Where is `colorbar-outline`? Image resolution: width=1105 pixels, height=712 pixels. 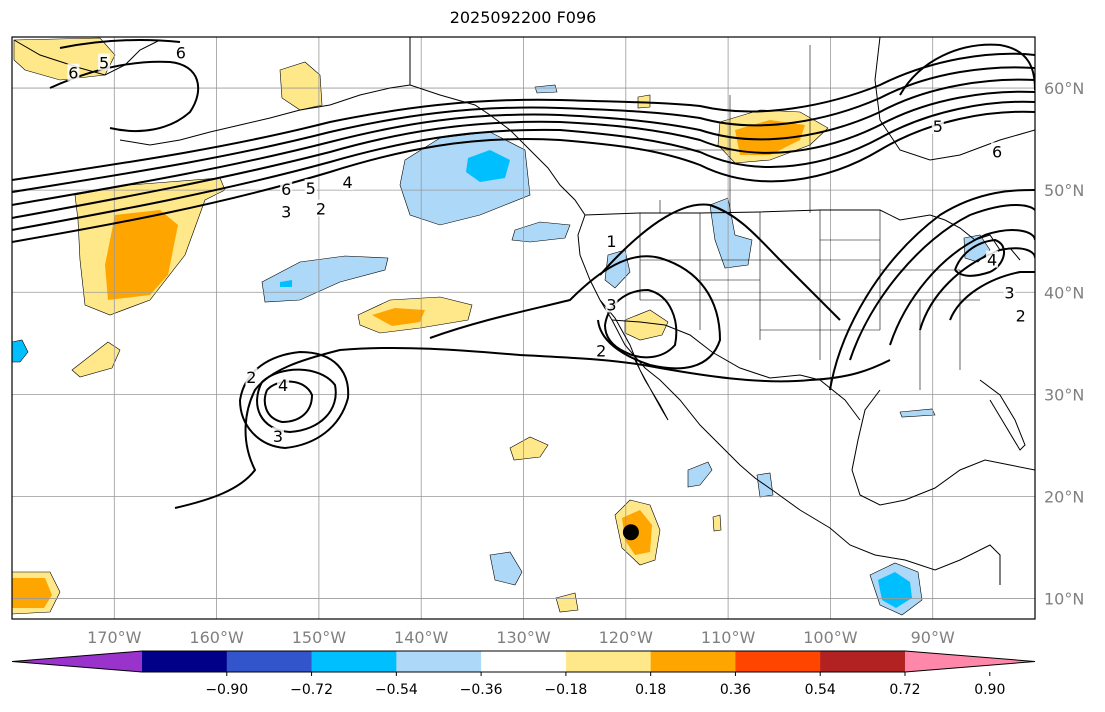 colorbar-outline is located at coordinates (523, 661).